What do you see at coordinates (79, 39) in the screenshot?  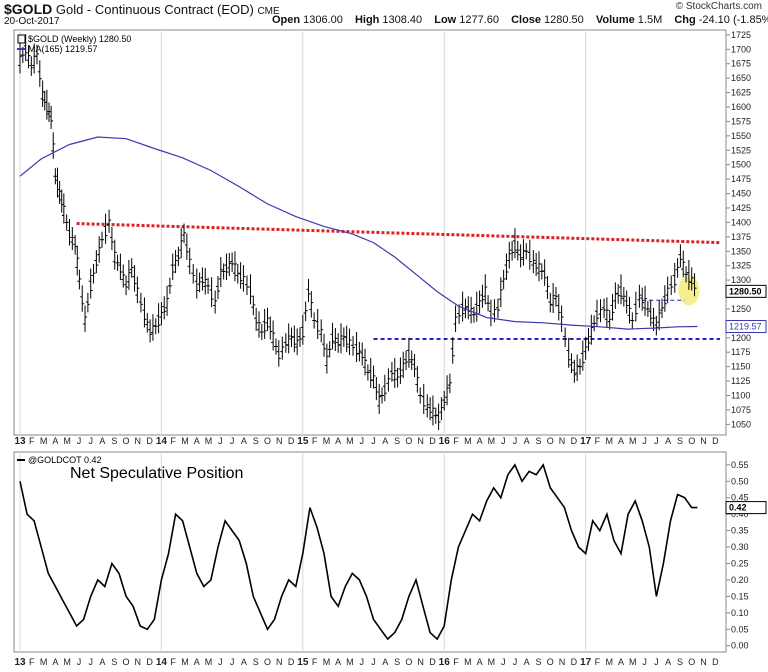 I see `price-legend-label: $GOLD (Weekly) 1280.50` at bounding box center [79, 39].